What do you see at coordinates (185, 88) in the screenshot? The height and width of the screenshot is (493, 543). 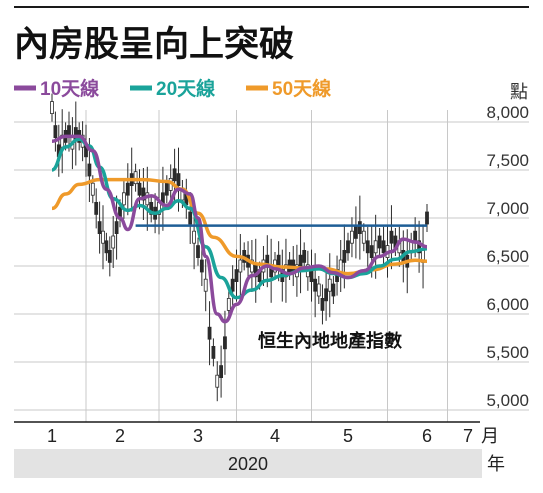 I see `legend-label-ma20: 20天線` at bounding box center [185, 88].